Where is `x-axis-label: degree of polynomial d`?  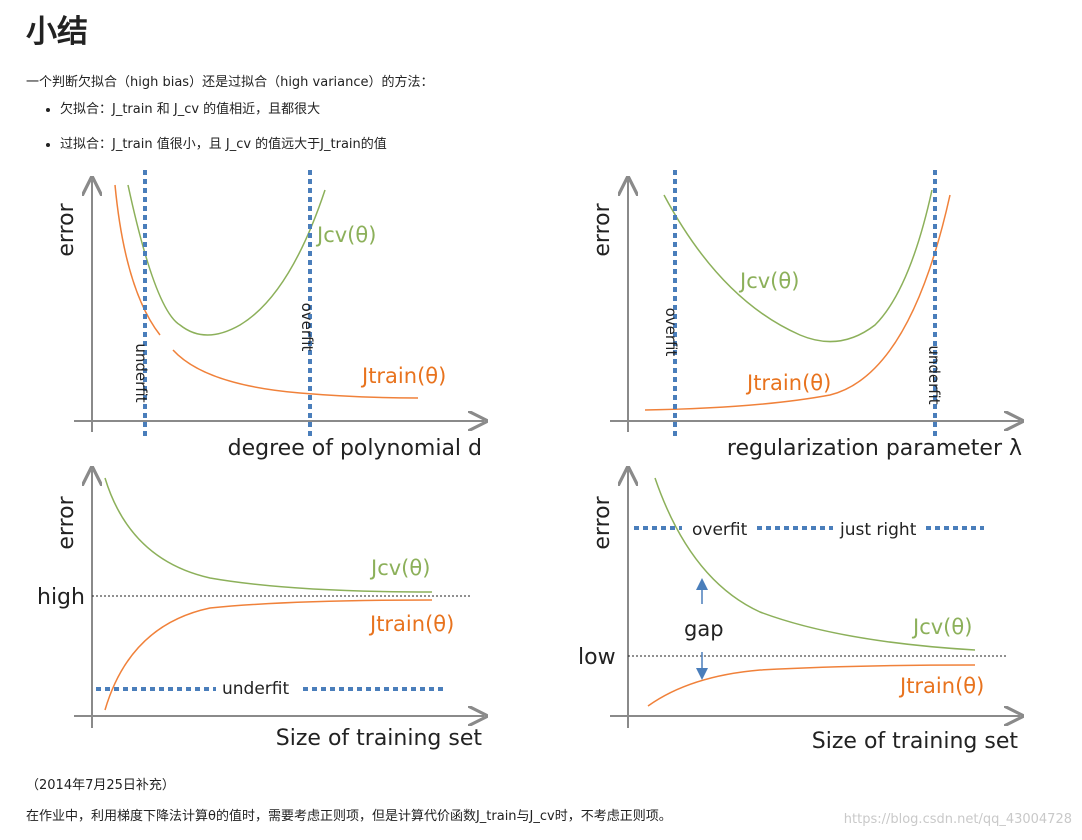
x-axis-label: degree of polynomial d is located at coordinates (355, 448).